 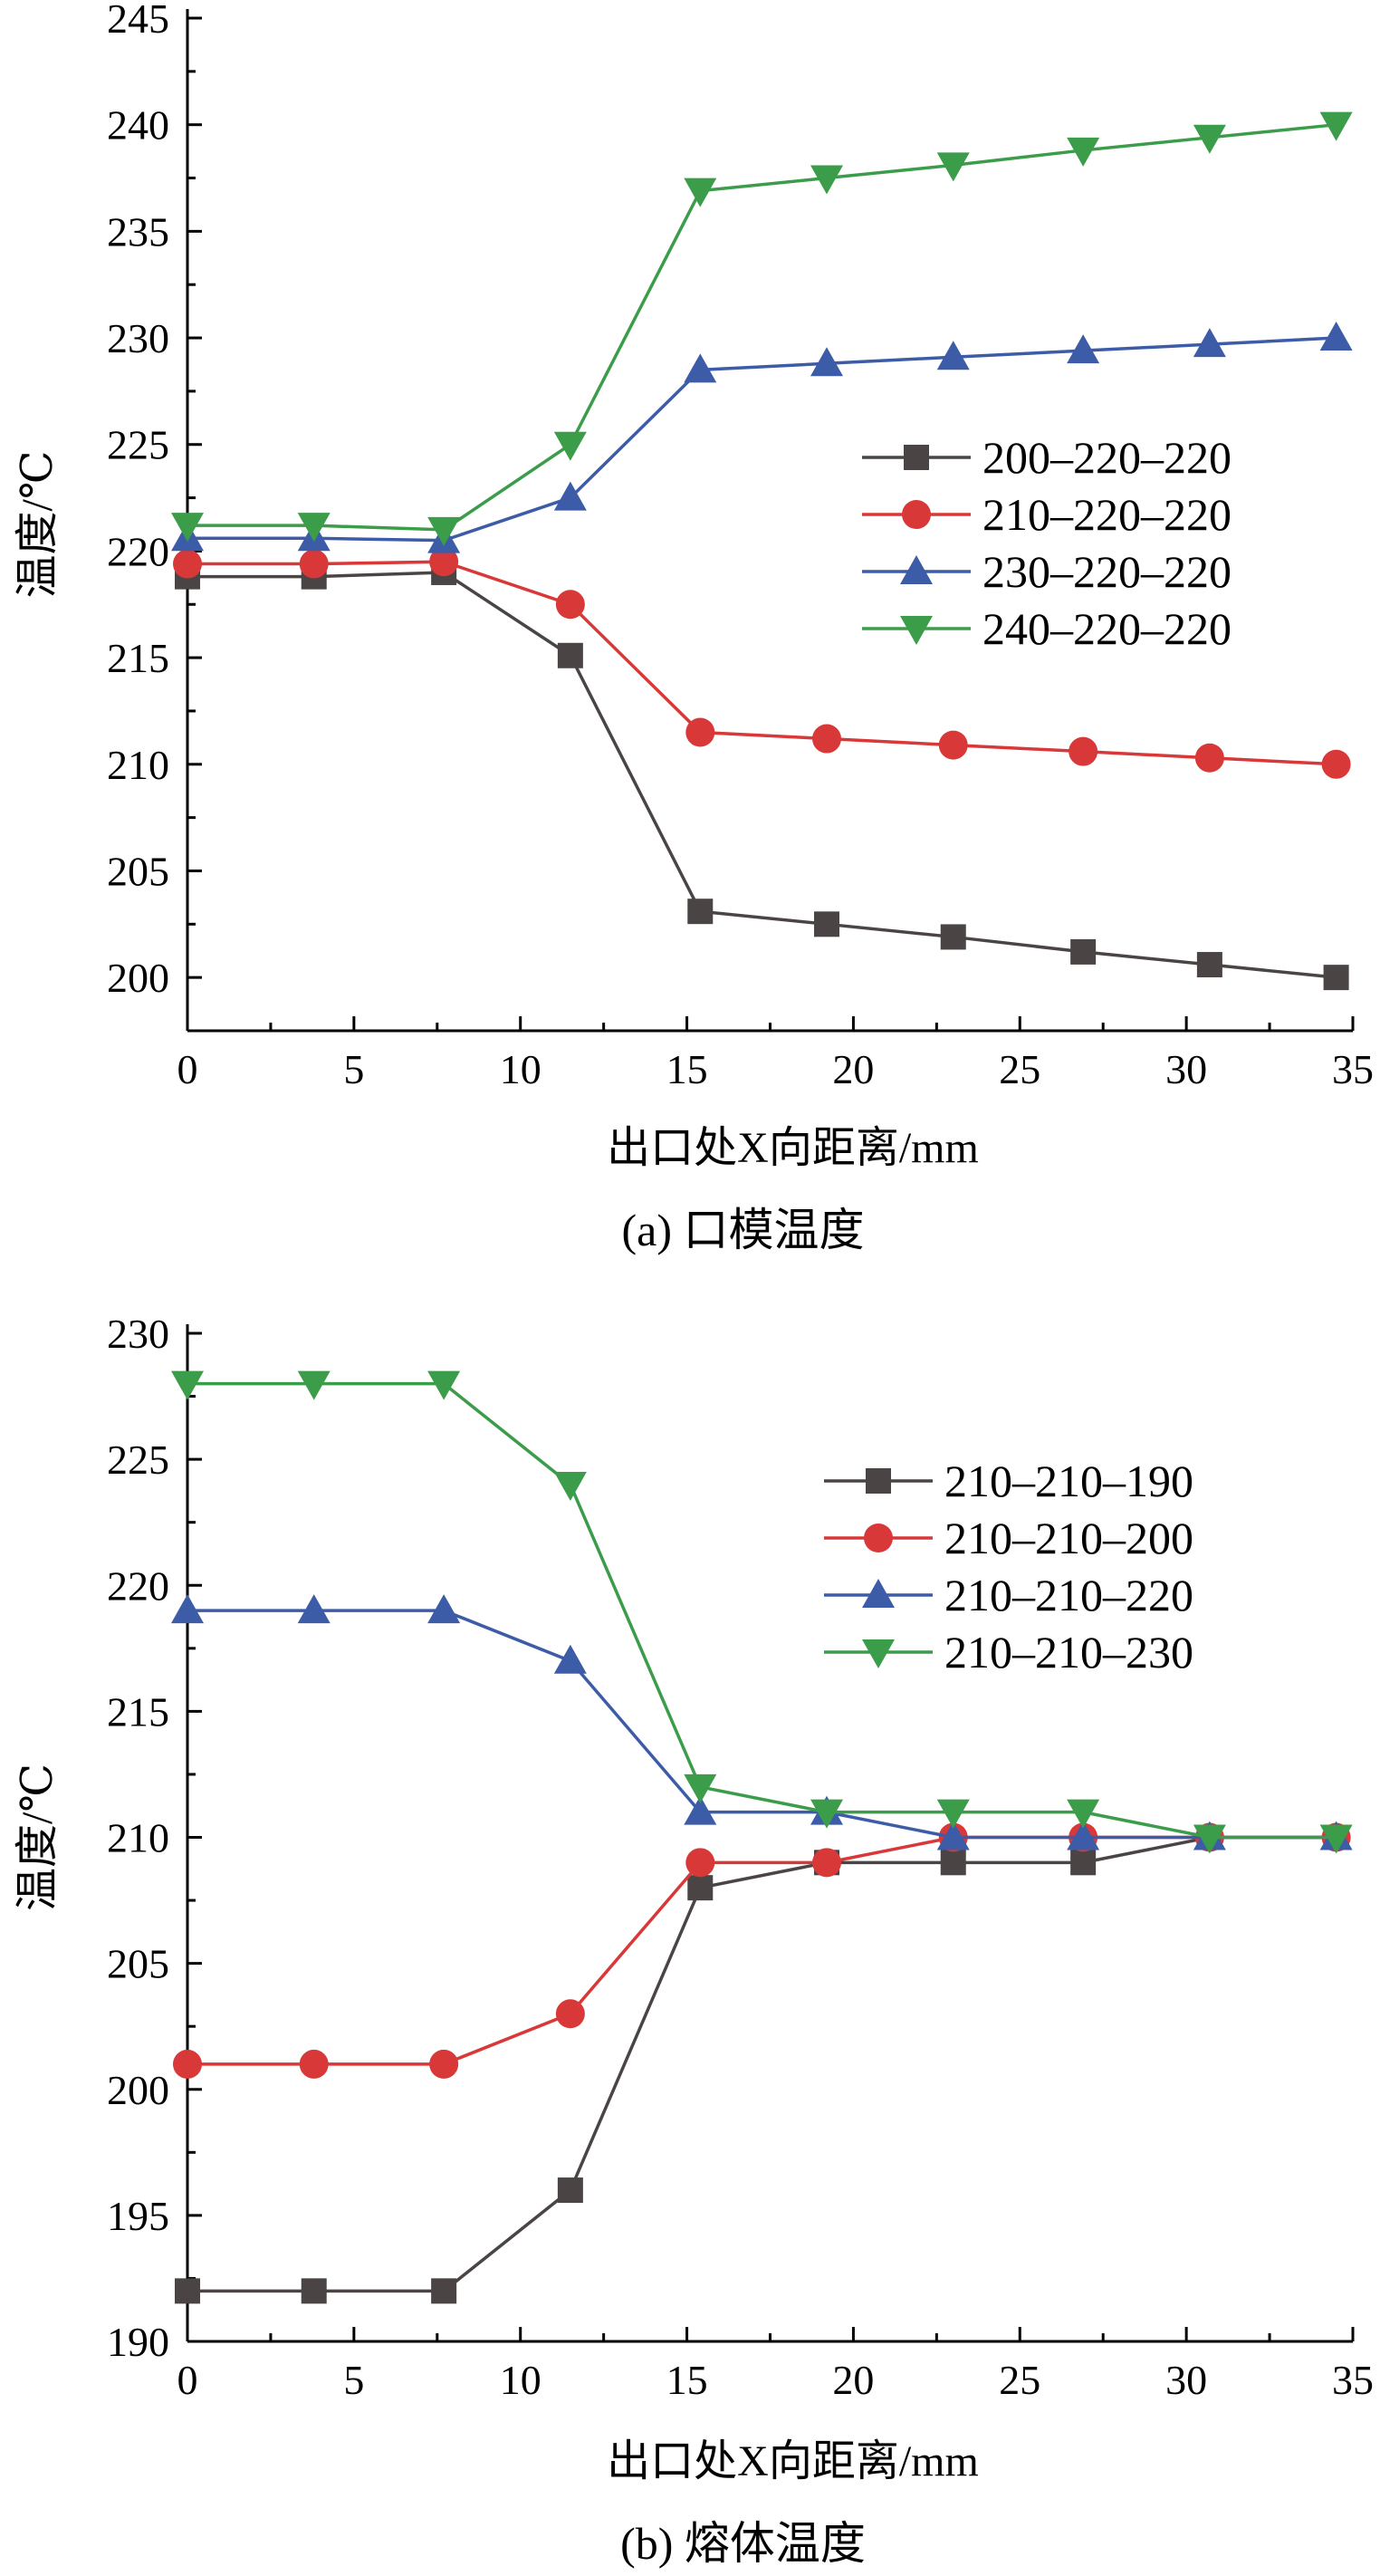 What do you see at coordinates (1068, 1652) in the screenshot?
I see `legend-label: 210–210–230` at bounding box center [1068, 1652].